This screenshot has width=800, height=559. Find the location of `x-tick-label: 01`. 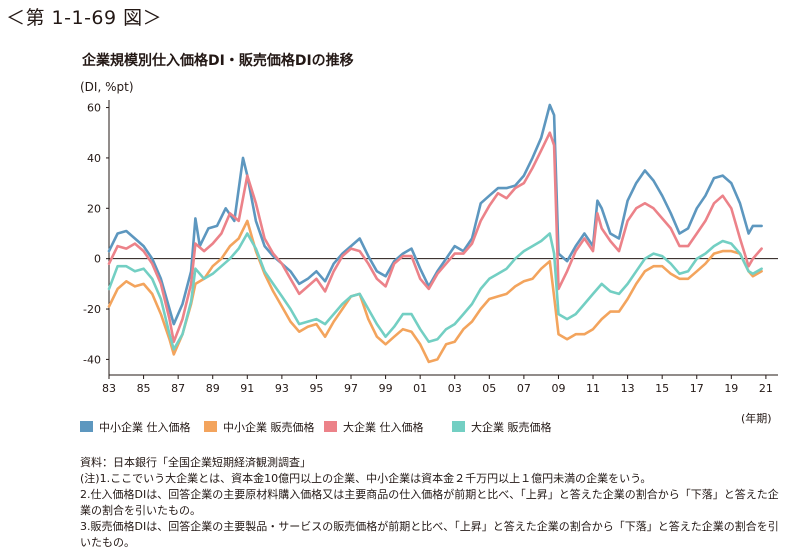

x-tick-label: 01 is located at coordinates (420, 388).